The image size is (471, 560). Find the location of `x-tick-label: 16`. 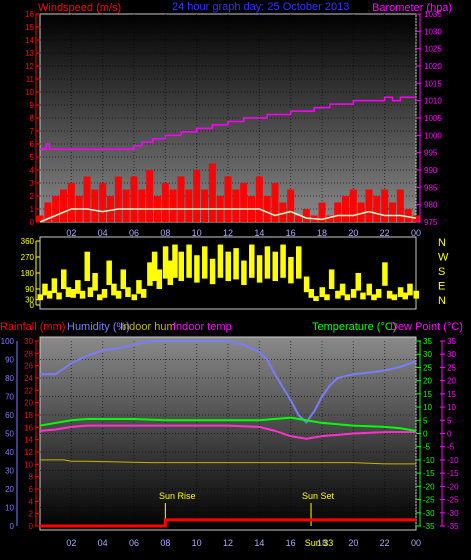

x-tick-label: 16 is located at coordinates (291, 233).